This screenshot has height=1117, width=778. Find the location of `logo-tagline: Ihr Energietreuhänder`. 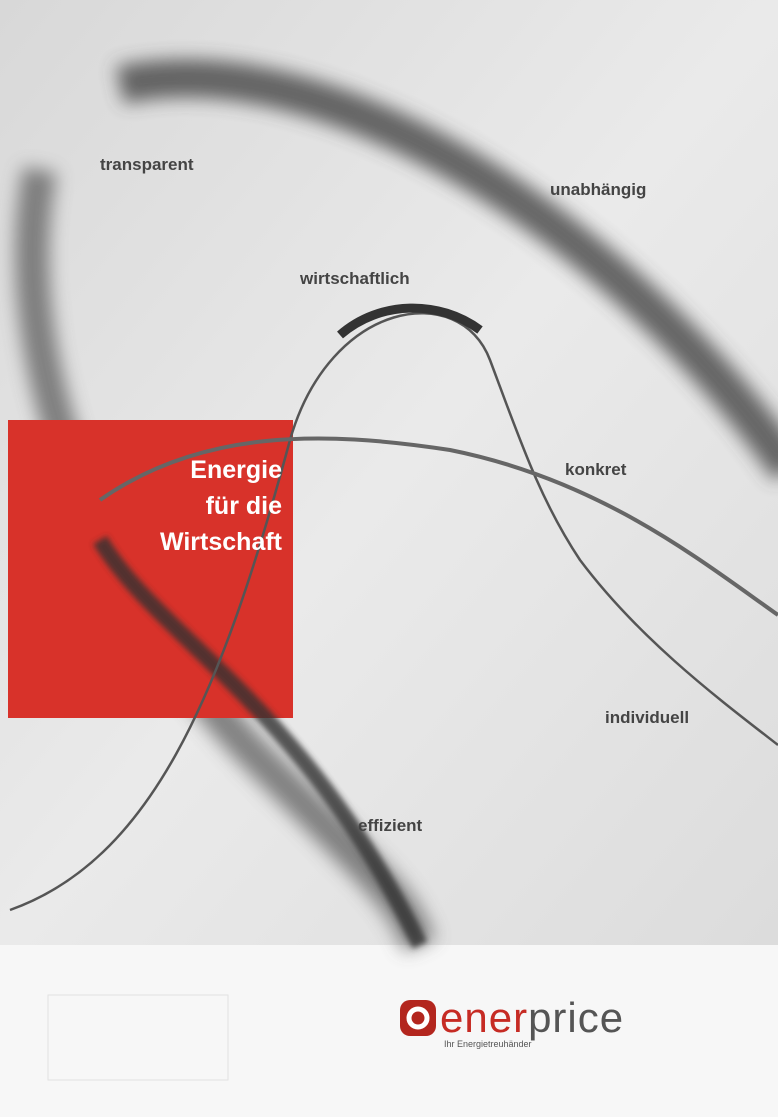

logo-tagline: Ihr Energietreuhänder is located at coordinates (488, 1044).